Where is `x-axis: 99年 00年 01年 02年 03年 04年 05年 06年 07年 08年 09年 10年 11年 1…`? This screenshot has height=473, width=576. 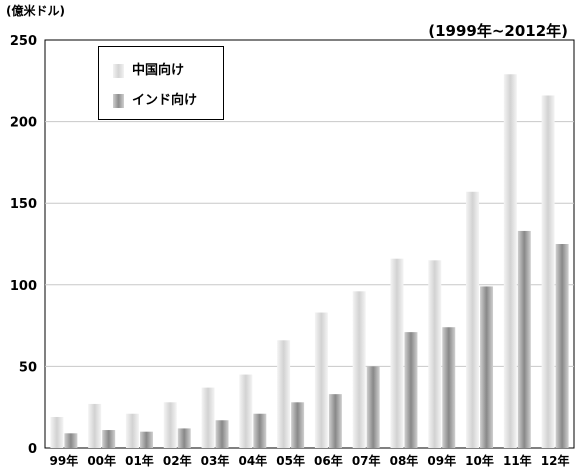 x-axis: 99年 00年 01年 02年 03年 04年 05年 06年 07年 08年 09年 10年 11年 1… is located at coordinates (310, 460).